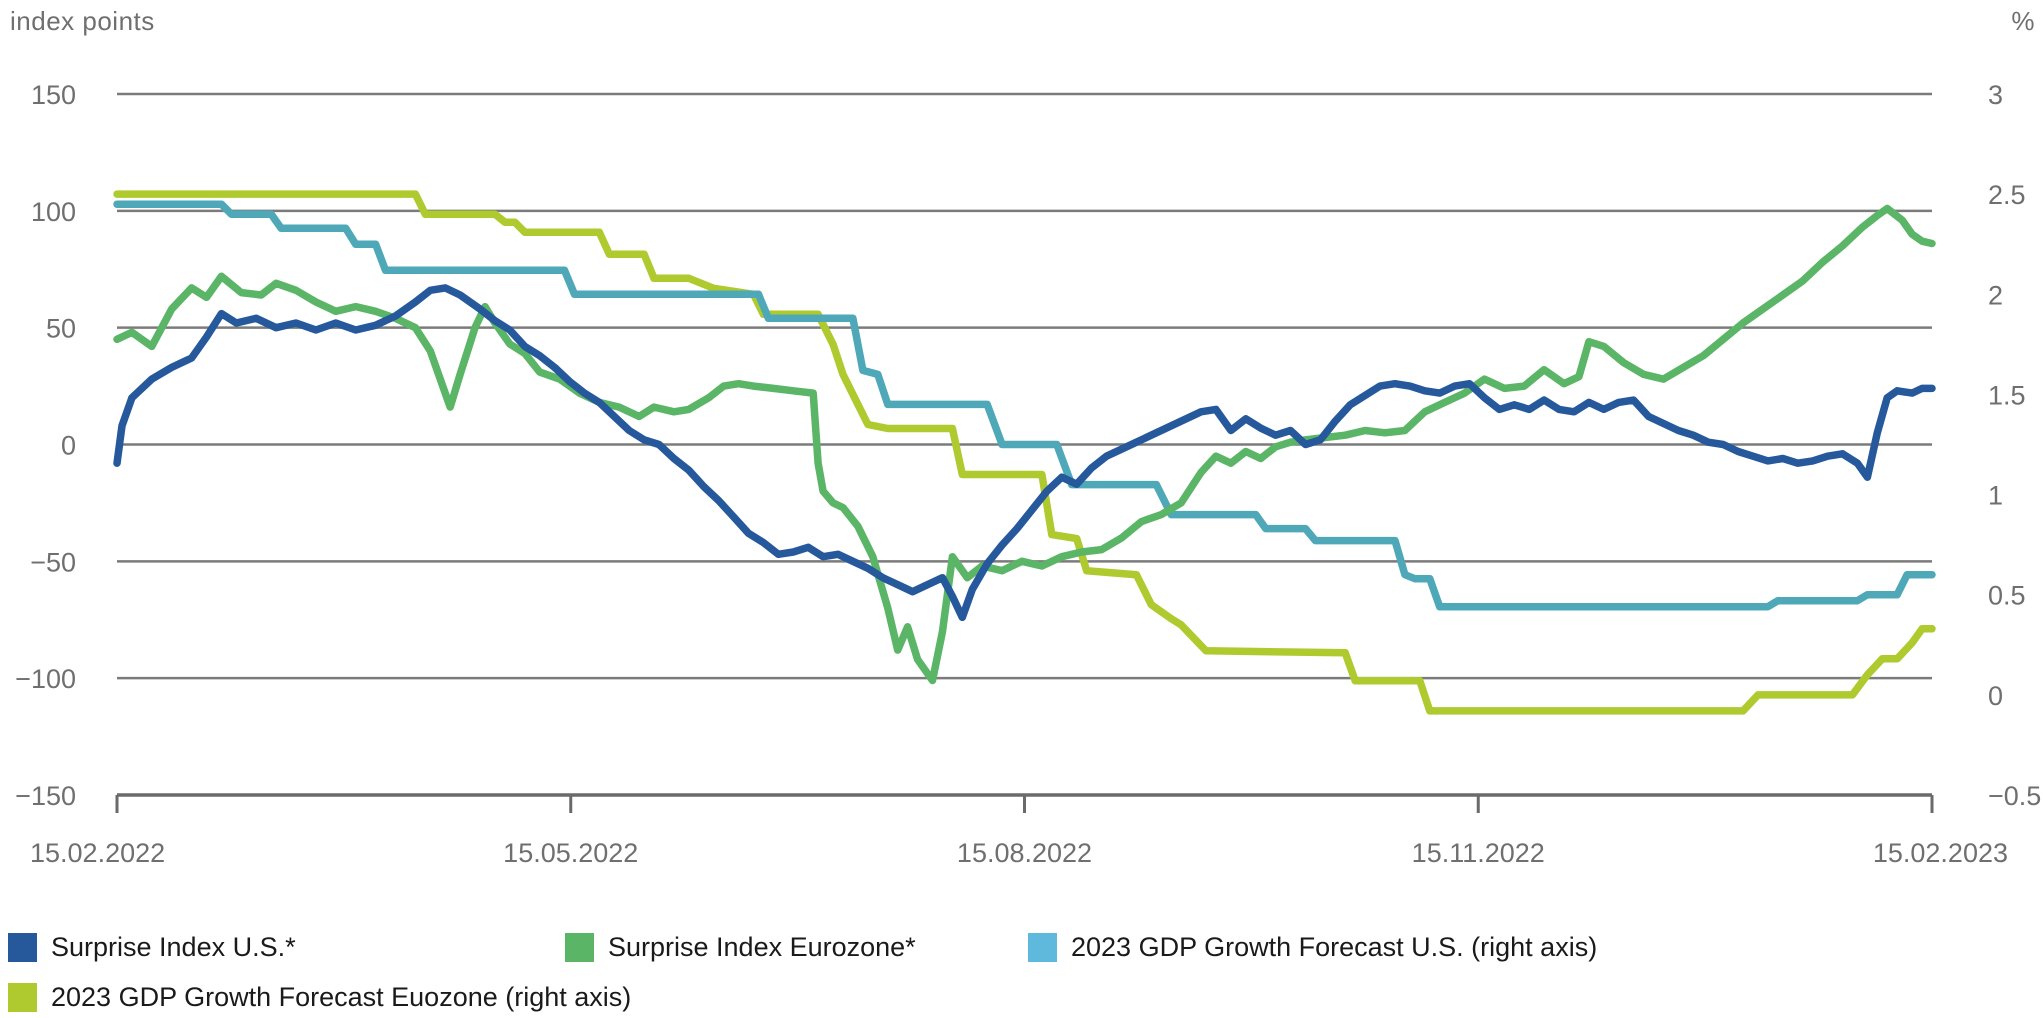 The image size is (2043, 1018). I want to click on left-axis-title: index points, so click(82, 21).